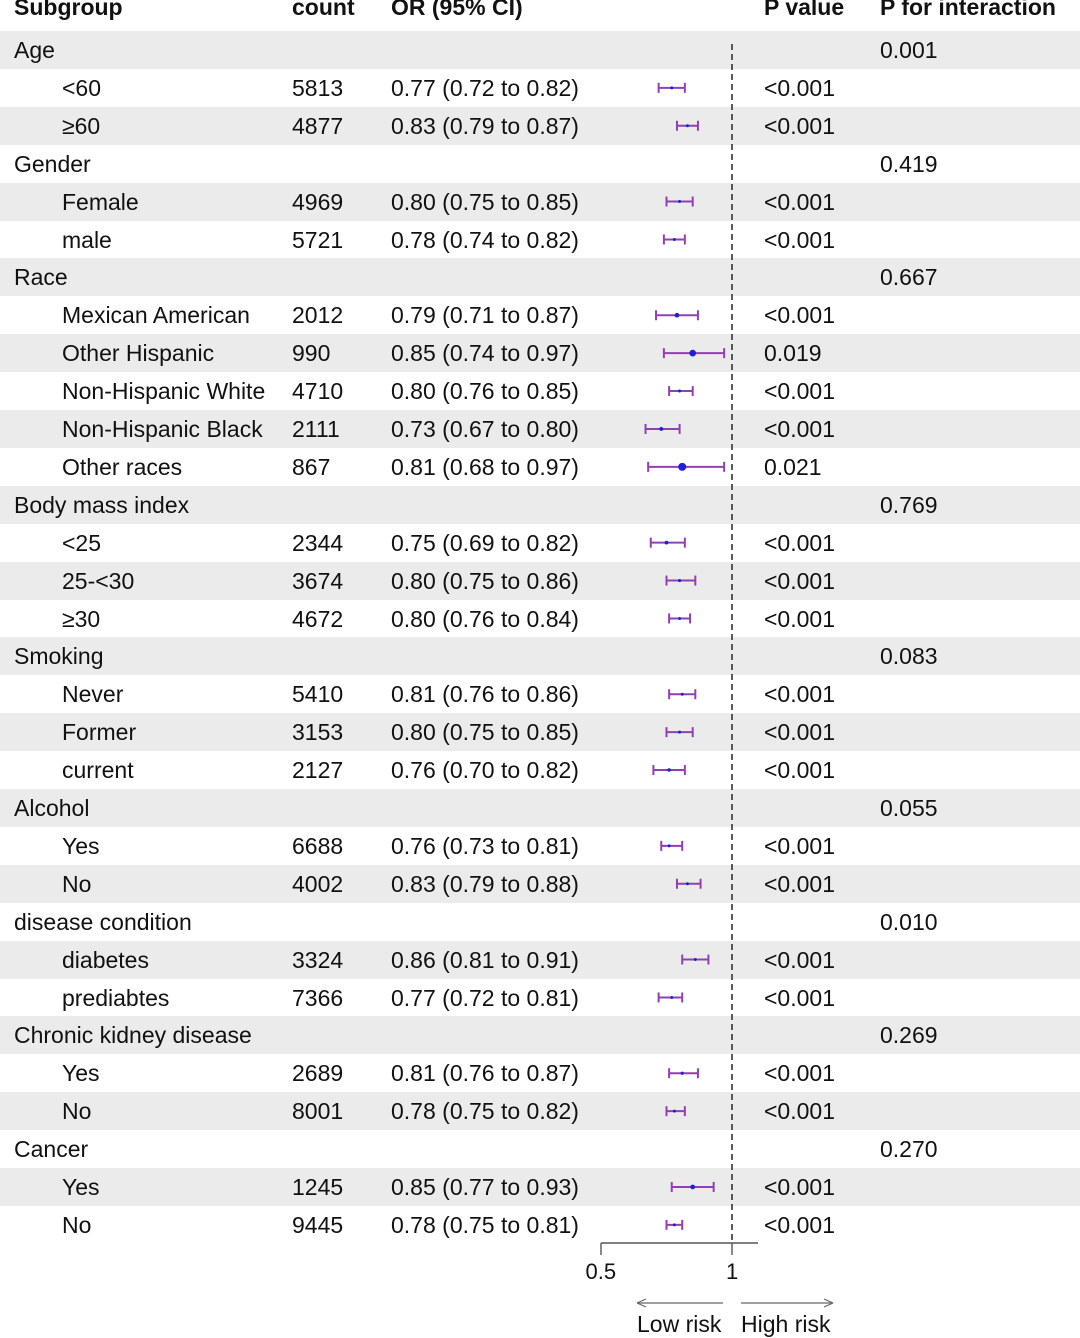 This screenshot has height=1338, width=1080. Describe the element at coordinates (103, 921) in the screenshot. I see `group-label: disease condition` at that location.